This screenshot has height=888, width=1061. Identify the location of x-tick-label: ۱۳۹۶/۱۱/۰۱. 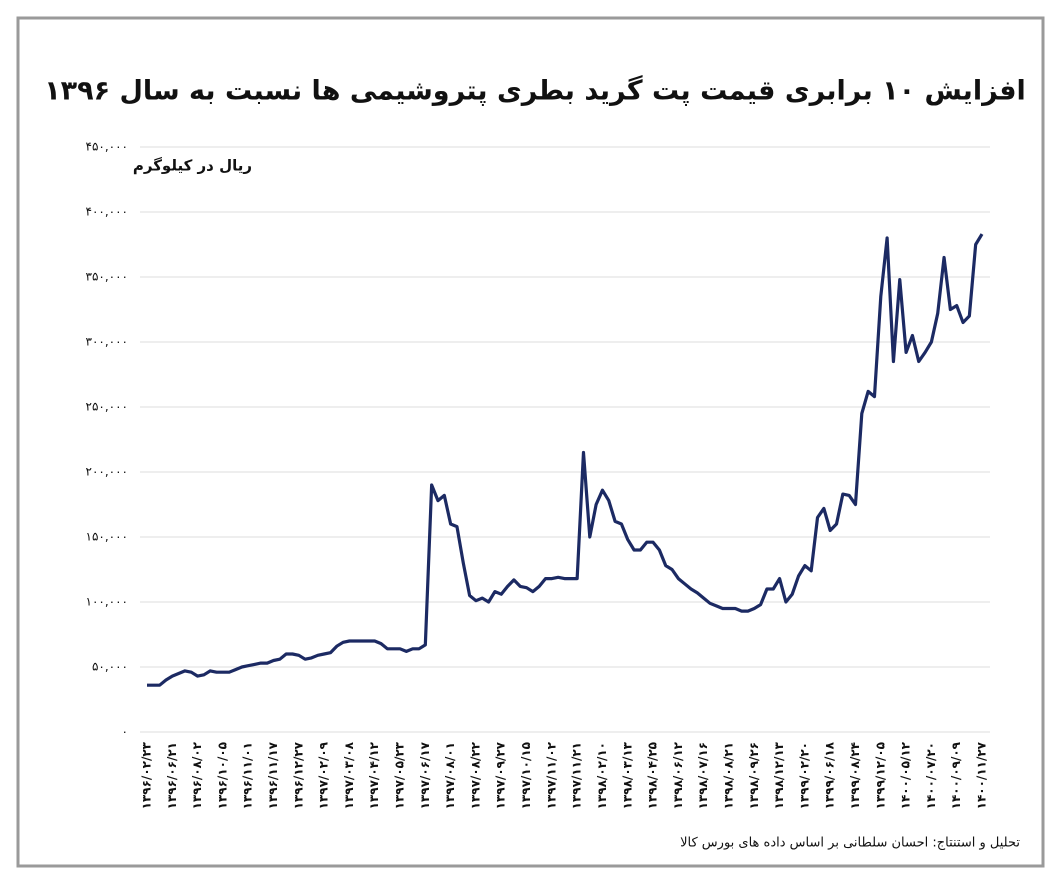
(248, 775).